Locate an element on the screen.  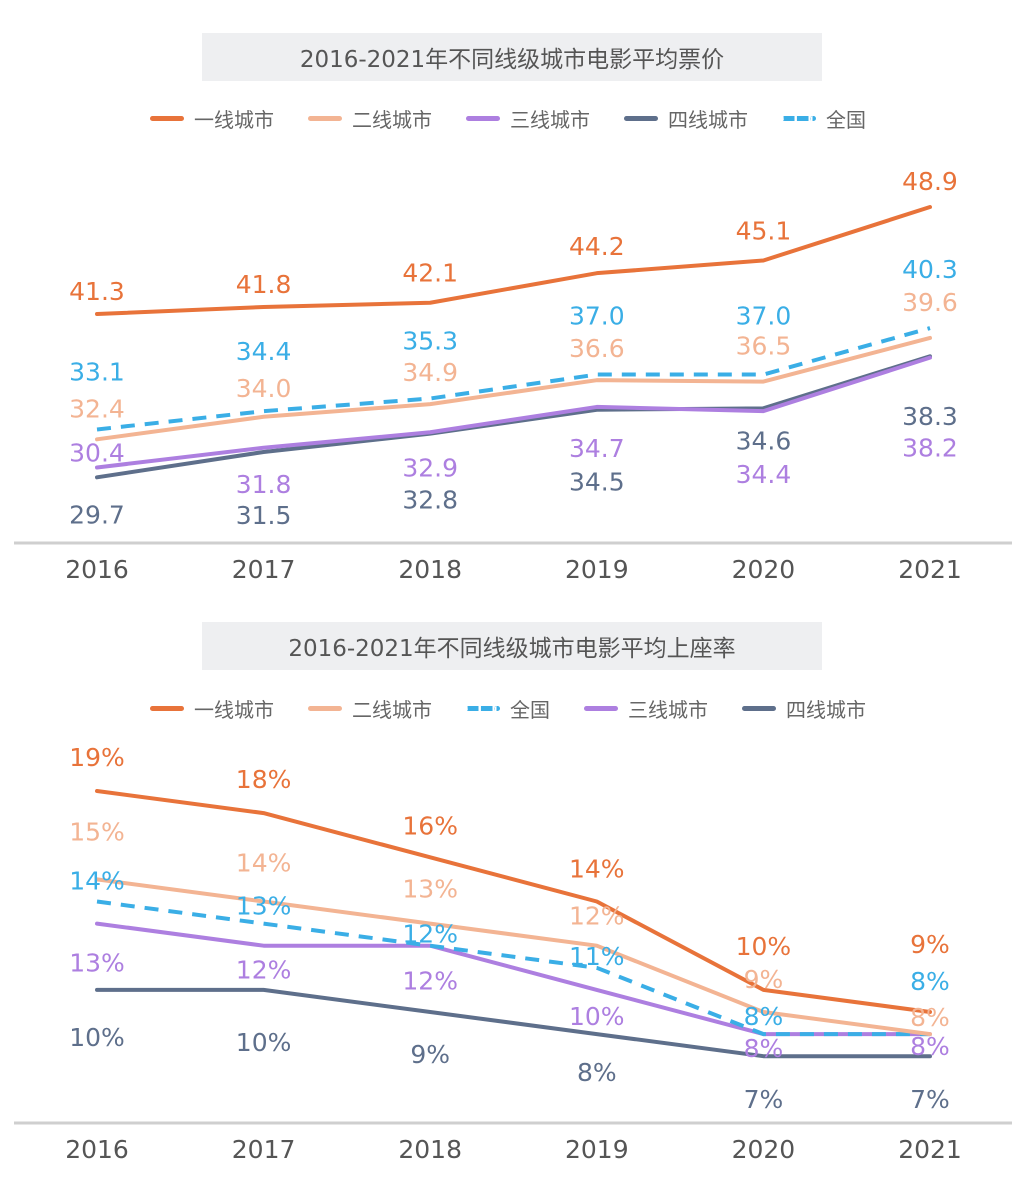
data-label: 29.7 is located at coordinates (97, 514).